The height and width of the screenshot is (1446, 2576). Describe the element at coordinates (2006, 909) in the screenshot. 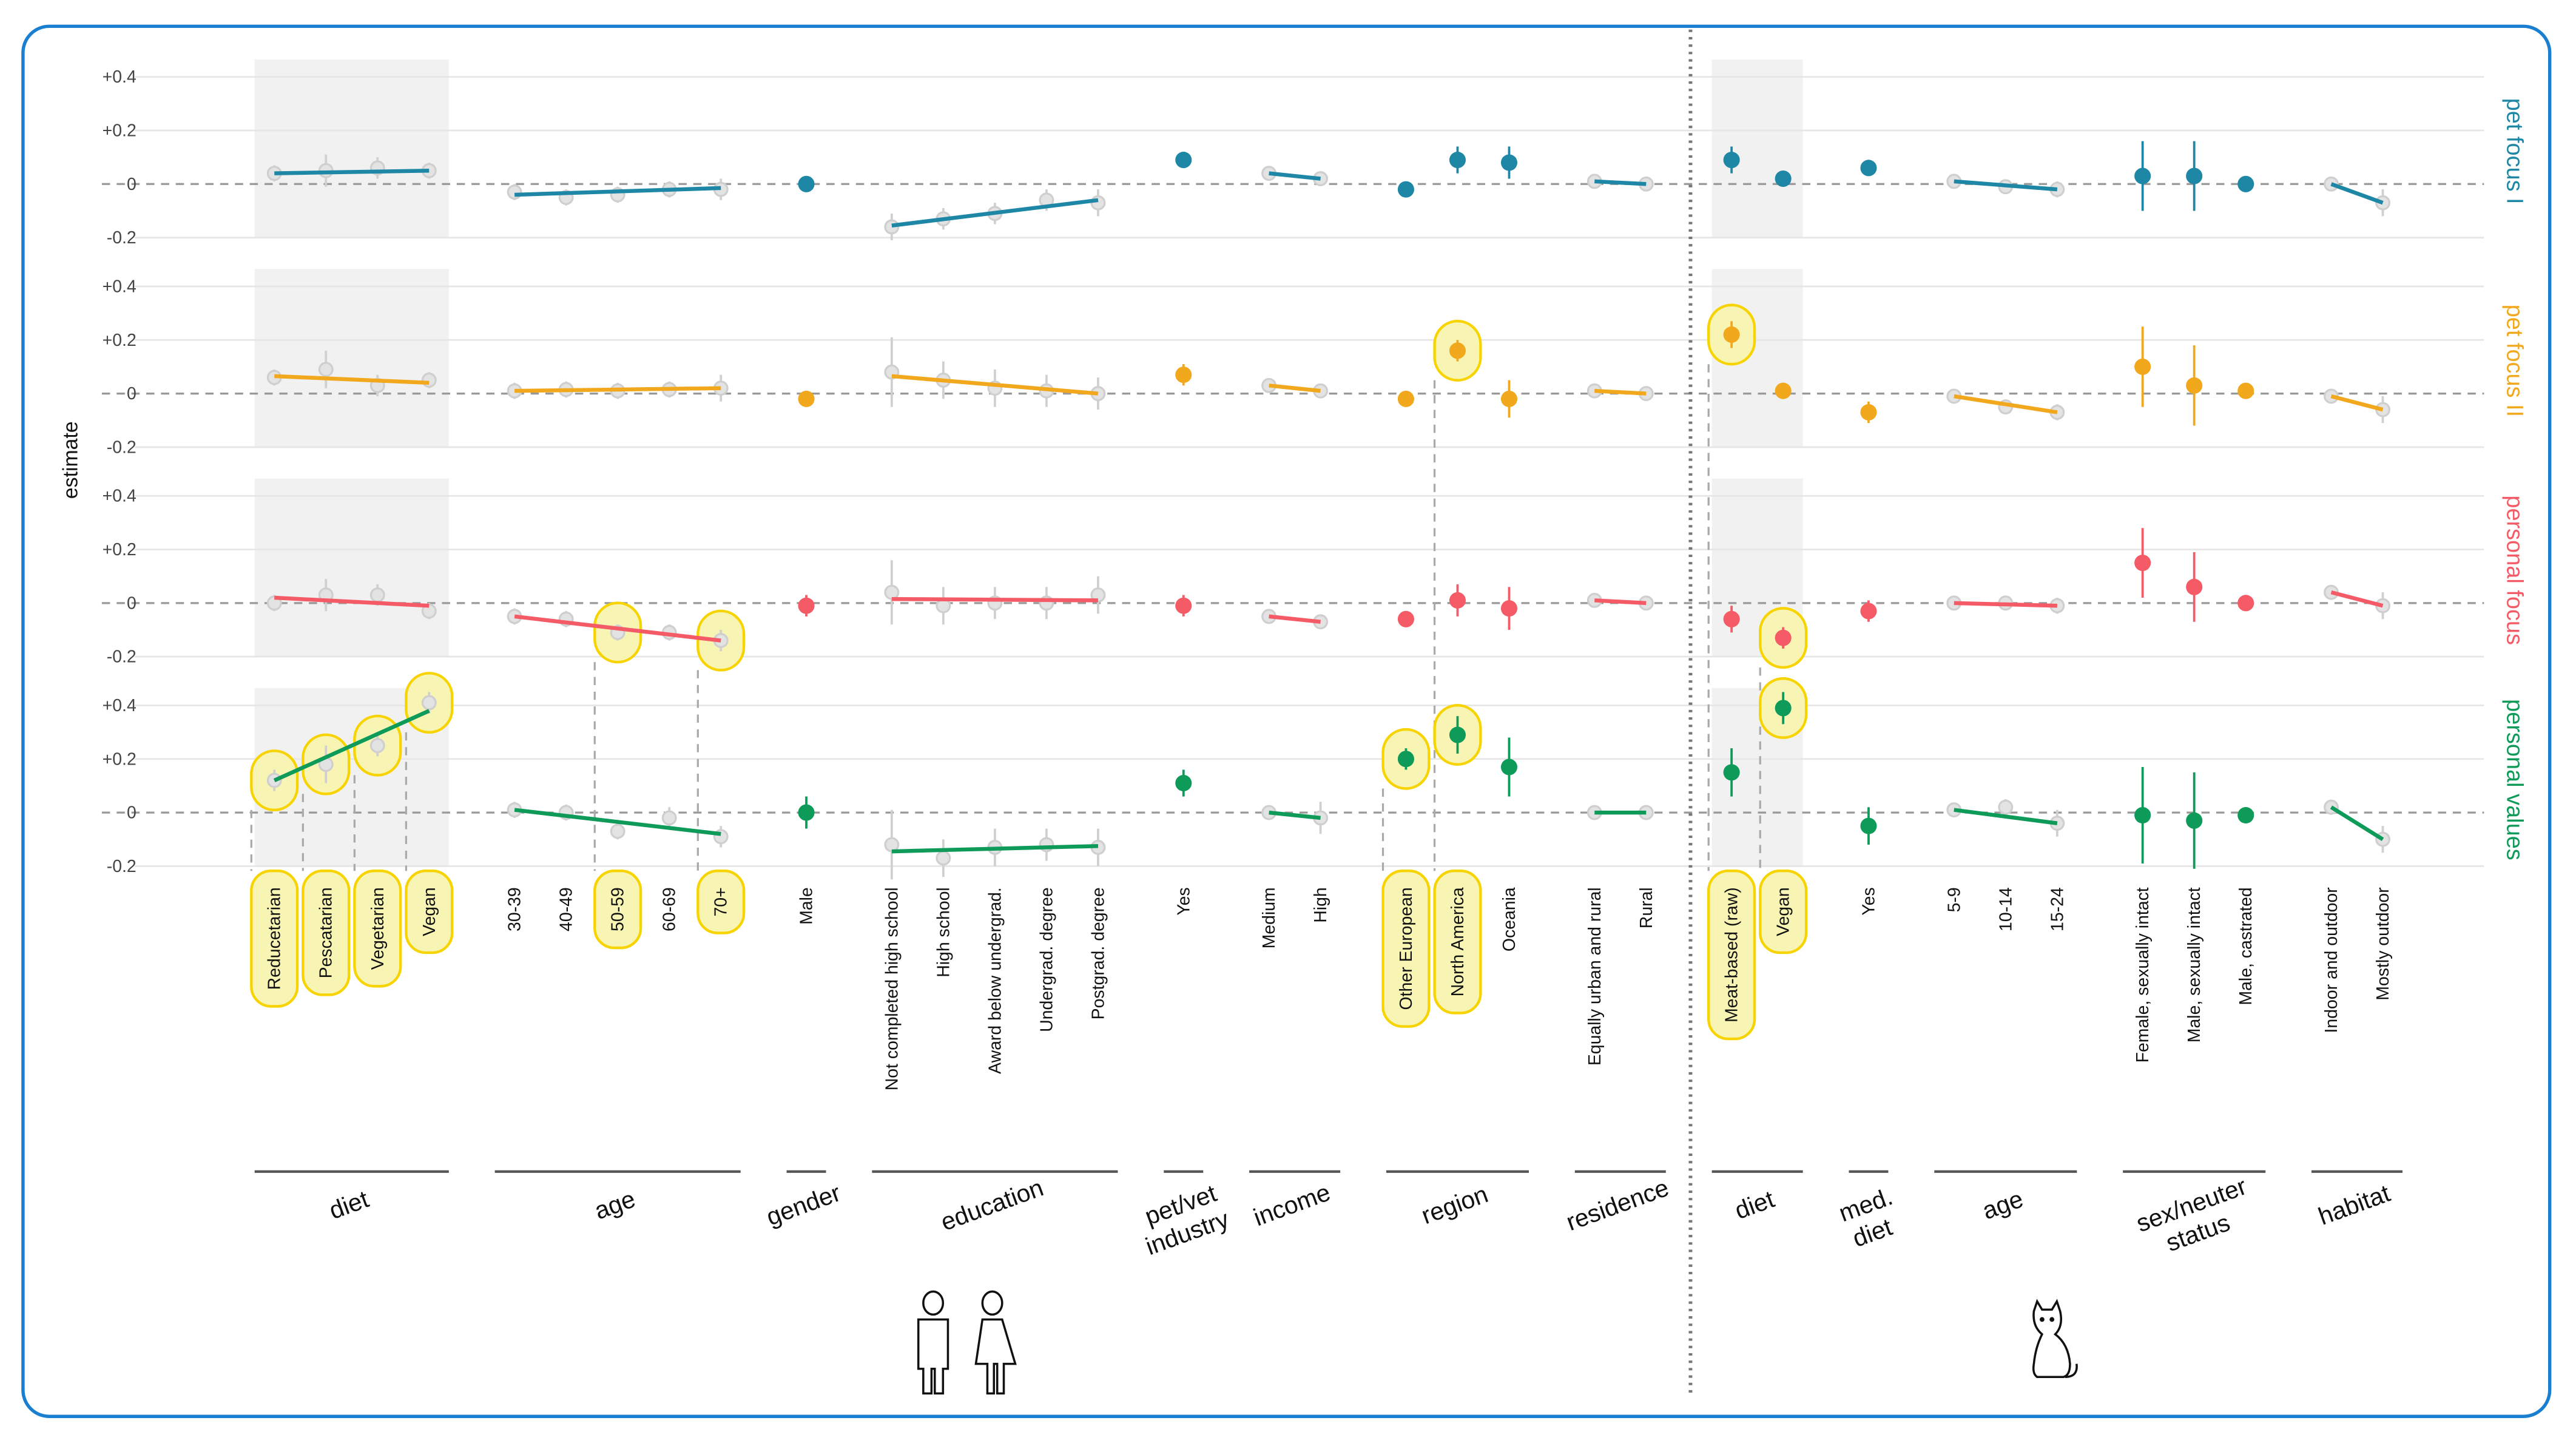

I see `category-label: 10-14` at that location.